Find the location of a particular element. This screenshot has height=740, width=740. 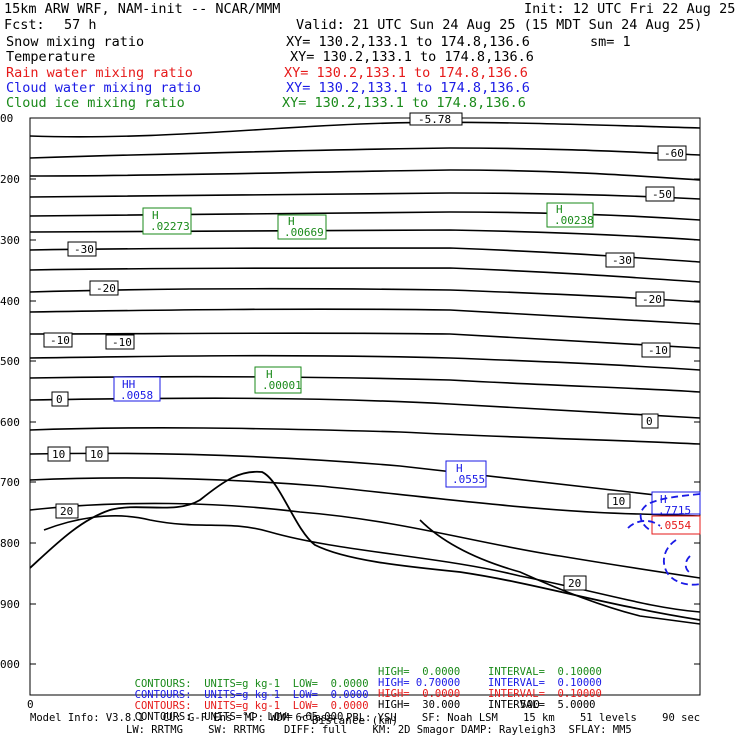

x-tick-label: 0 is located at coordinates (30, 704).